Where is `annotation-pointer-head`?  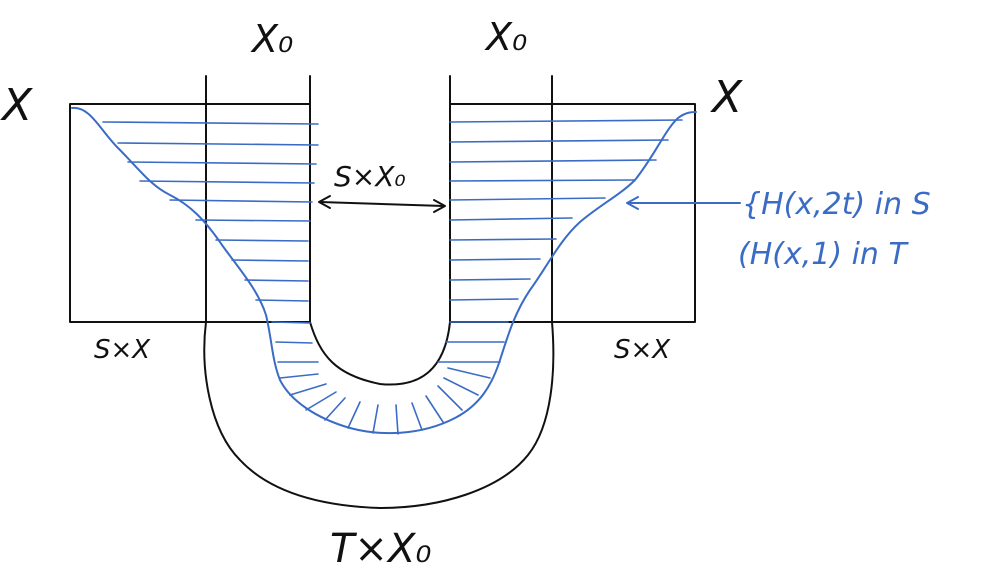 annotation-pointer-head is located at coordinates (632, 203).